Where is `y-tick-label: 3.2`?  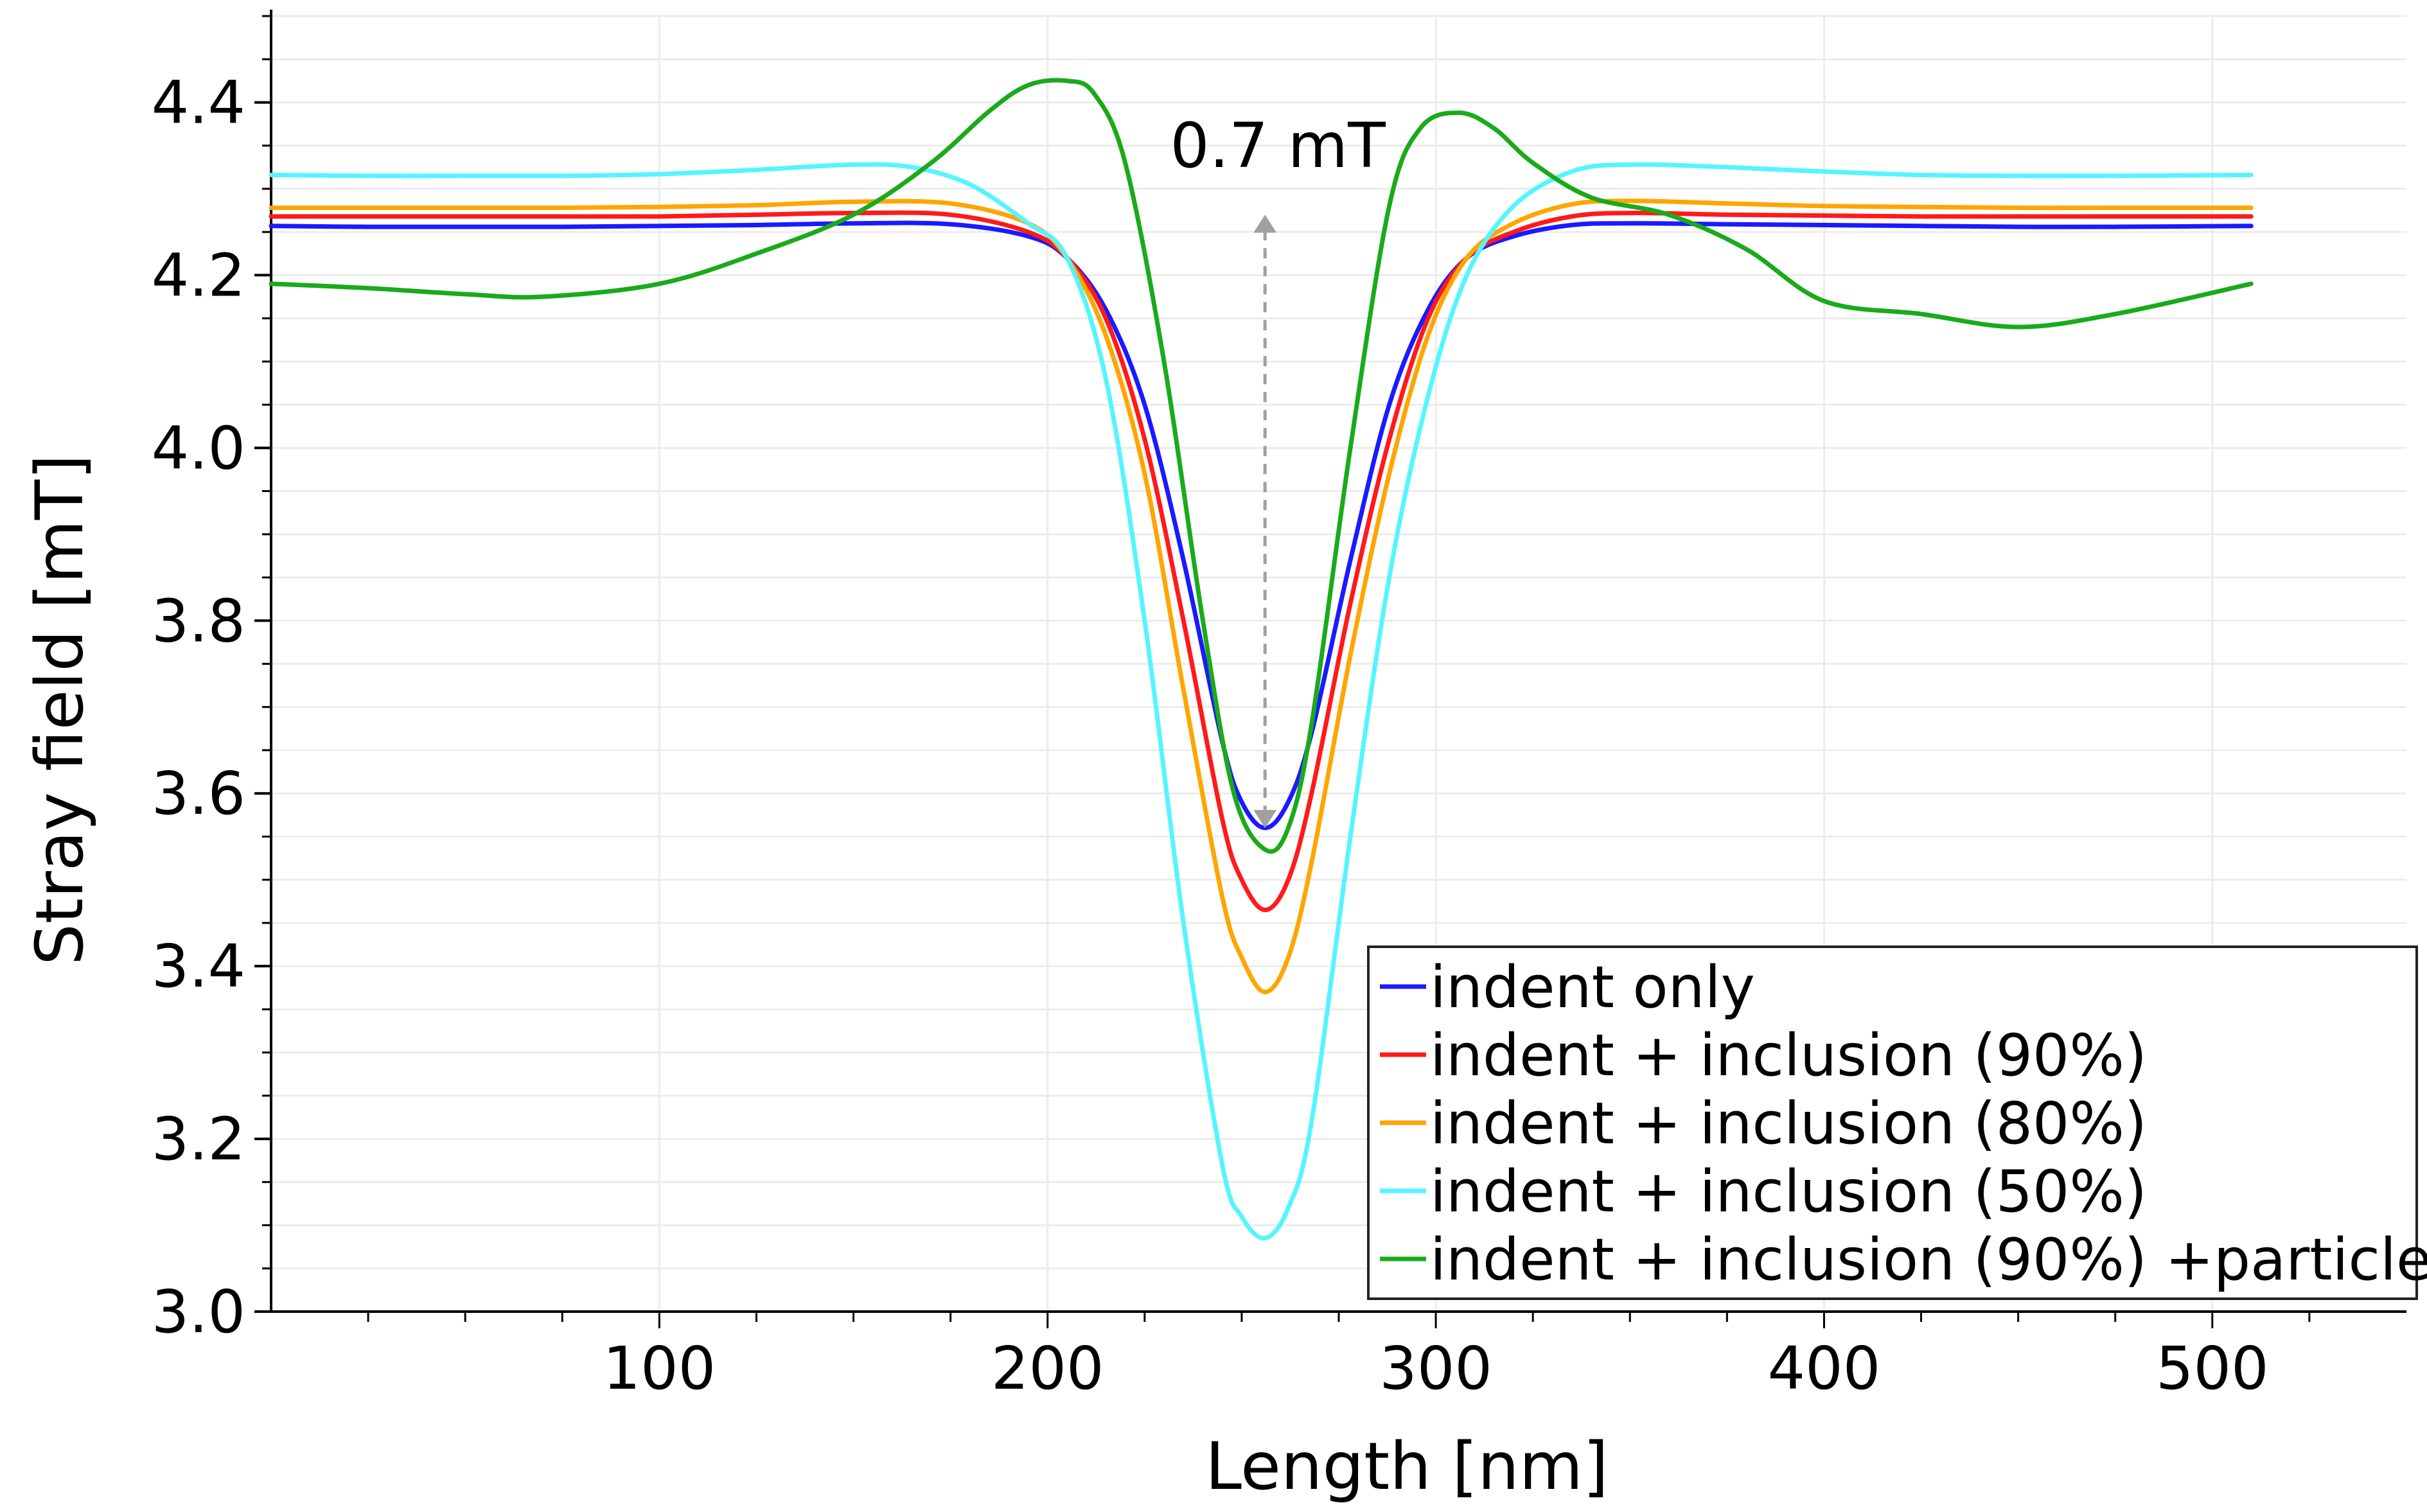 y-tick-label: 3.2 is located at coordinates (198, 1139).